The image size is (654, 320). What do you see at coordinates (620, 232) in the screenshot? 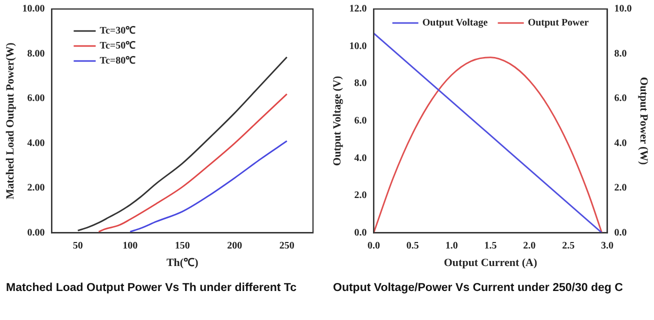
I see `y2-tick-label: 0.0` at bounding box center [620, 232].